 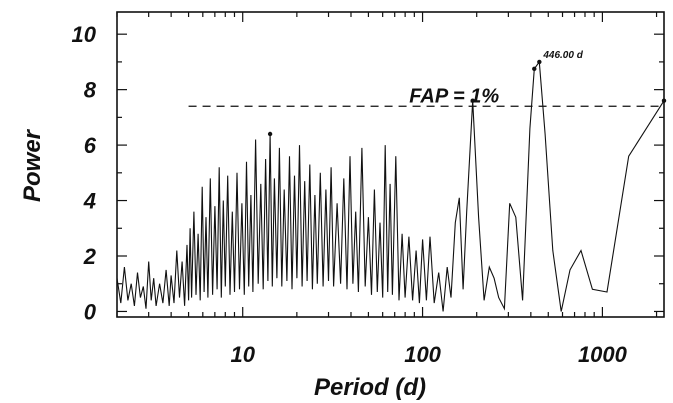 I want to click on y-tick-label: 10, so click(x=84, y=34).